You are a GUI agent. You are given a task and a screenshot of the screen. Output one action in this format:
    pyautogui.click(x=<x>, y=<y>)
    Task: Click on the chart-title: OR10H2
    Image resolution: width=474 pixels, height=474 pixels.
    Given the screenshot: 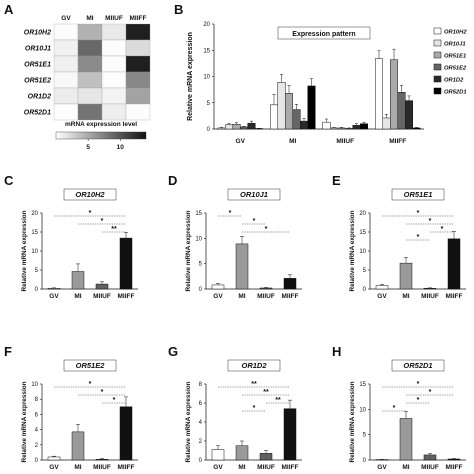 What is the action you would take?
    pyautogui.click(x=90, y=194)
    